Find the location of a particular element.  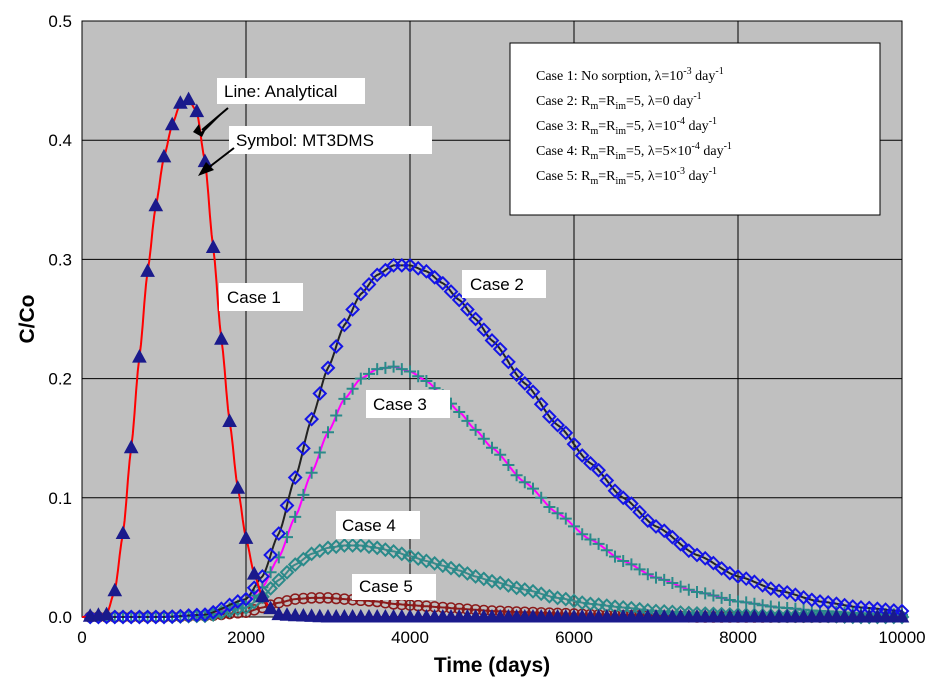

y-tick-label: 0.1 is located at coordinates (60, 498).